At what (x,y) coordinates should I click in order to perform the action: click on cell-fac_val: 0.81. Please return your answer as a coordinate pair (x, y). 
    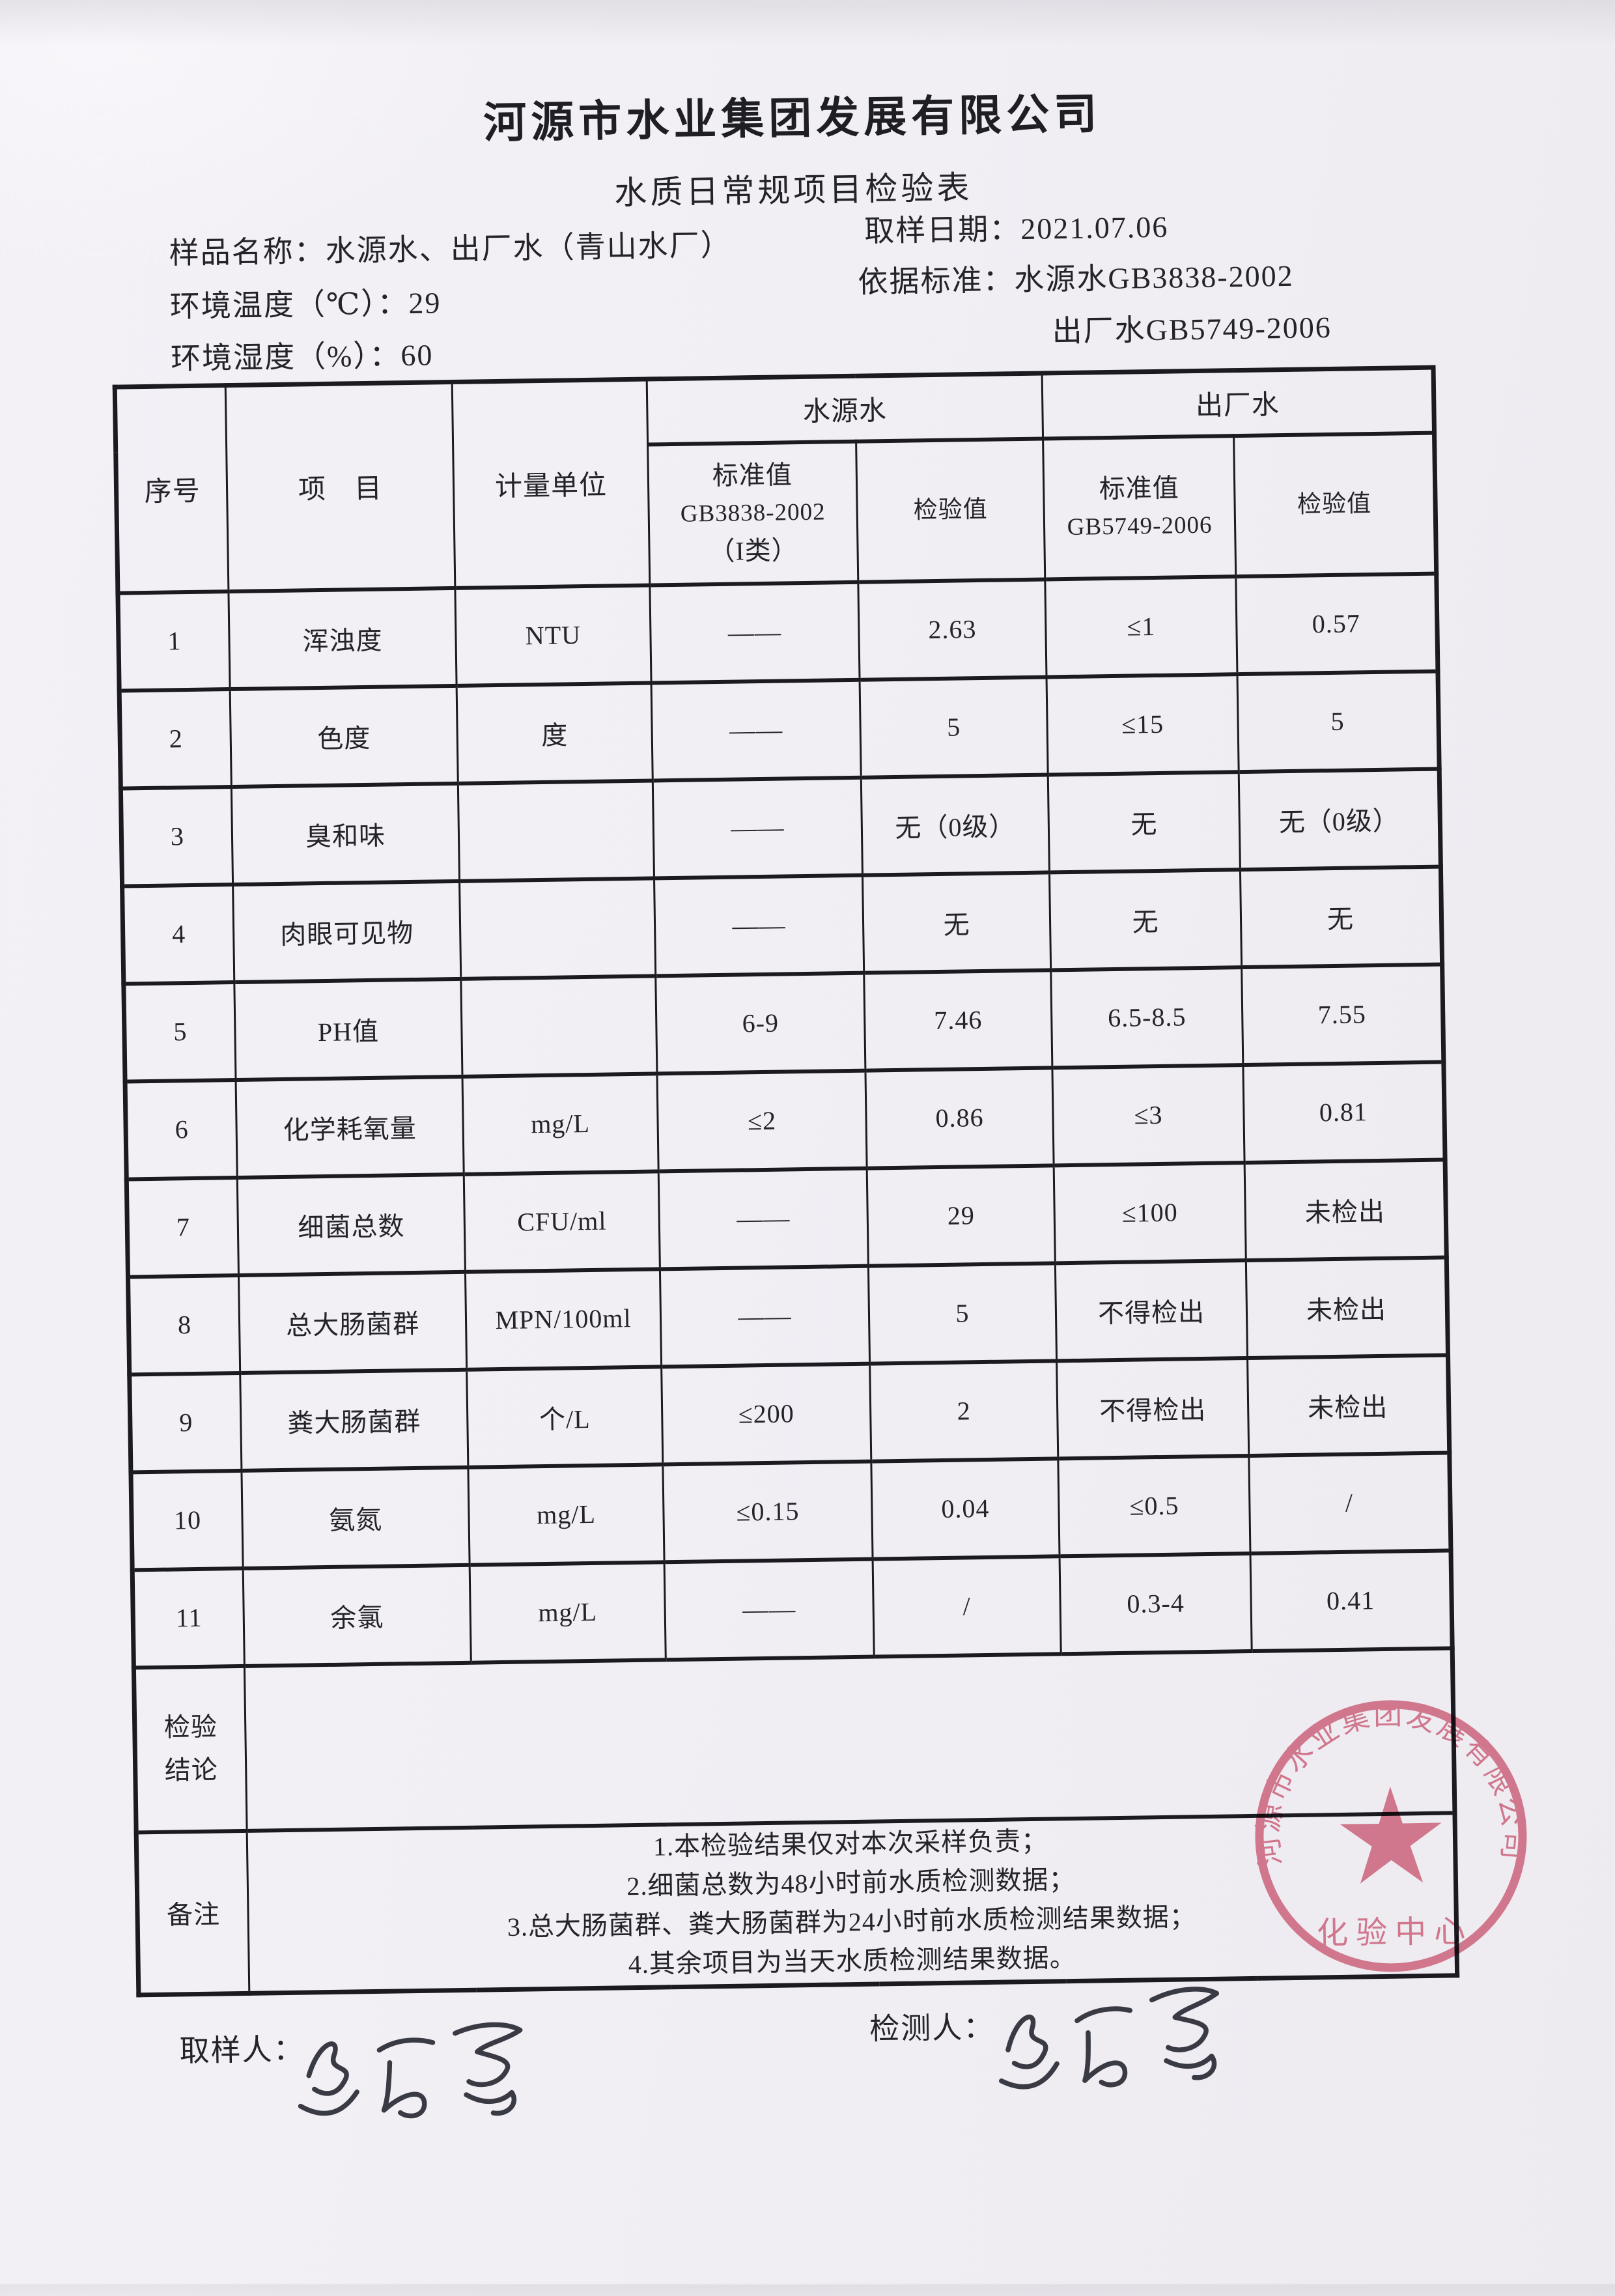
    Looking at the image, I should click on (1344, 1112).